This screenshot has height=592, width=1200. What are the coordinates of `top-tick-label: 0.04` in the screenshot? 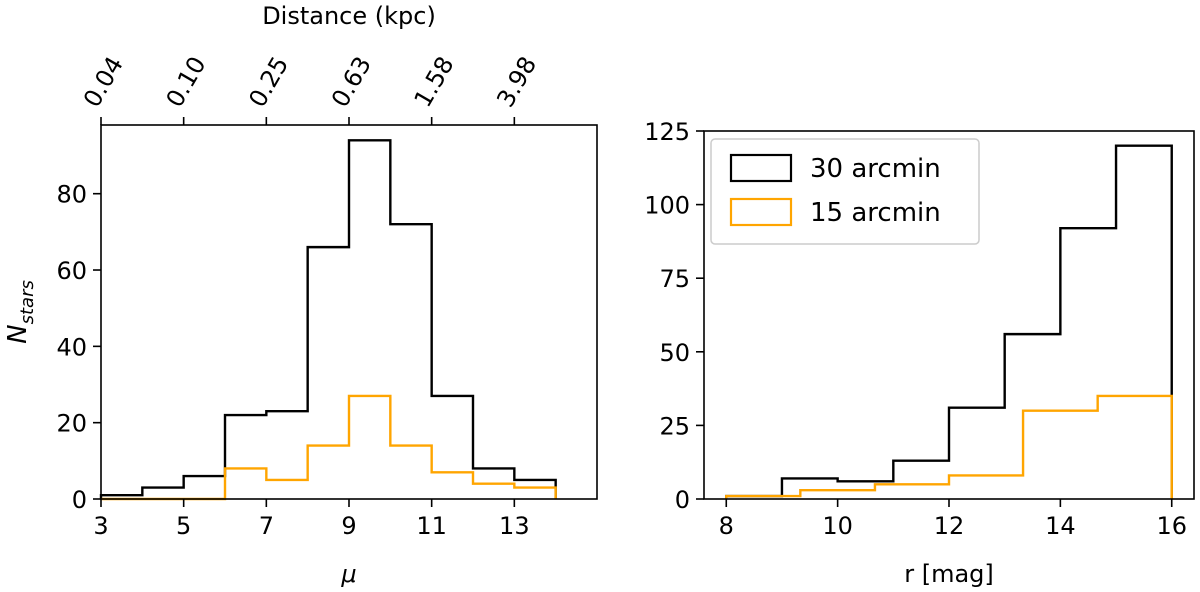 It's located at (103, 82).